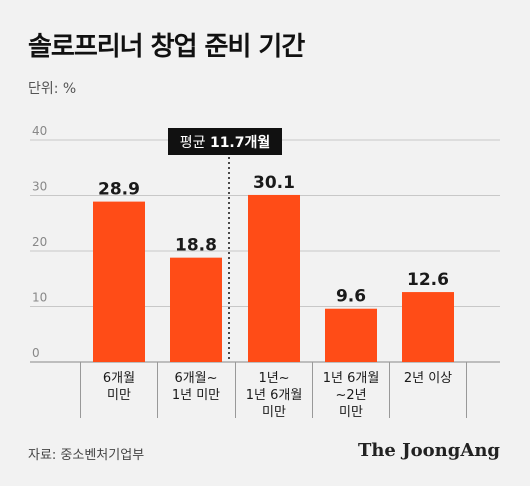  I want to click on value-label: 12.6, so click(428, 280).